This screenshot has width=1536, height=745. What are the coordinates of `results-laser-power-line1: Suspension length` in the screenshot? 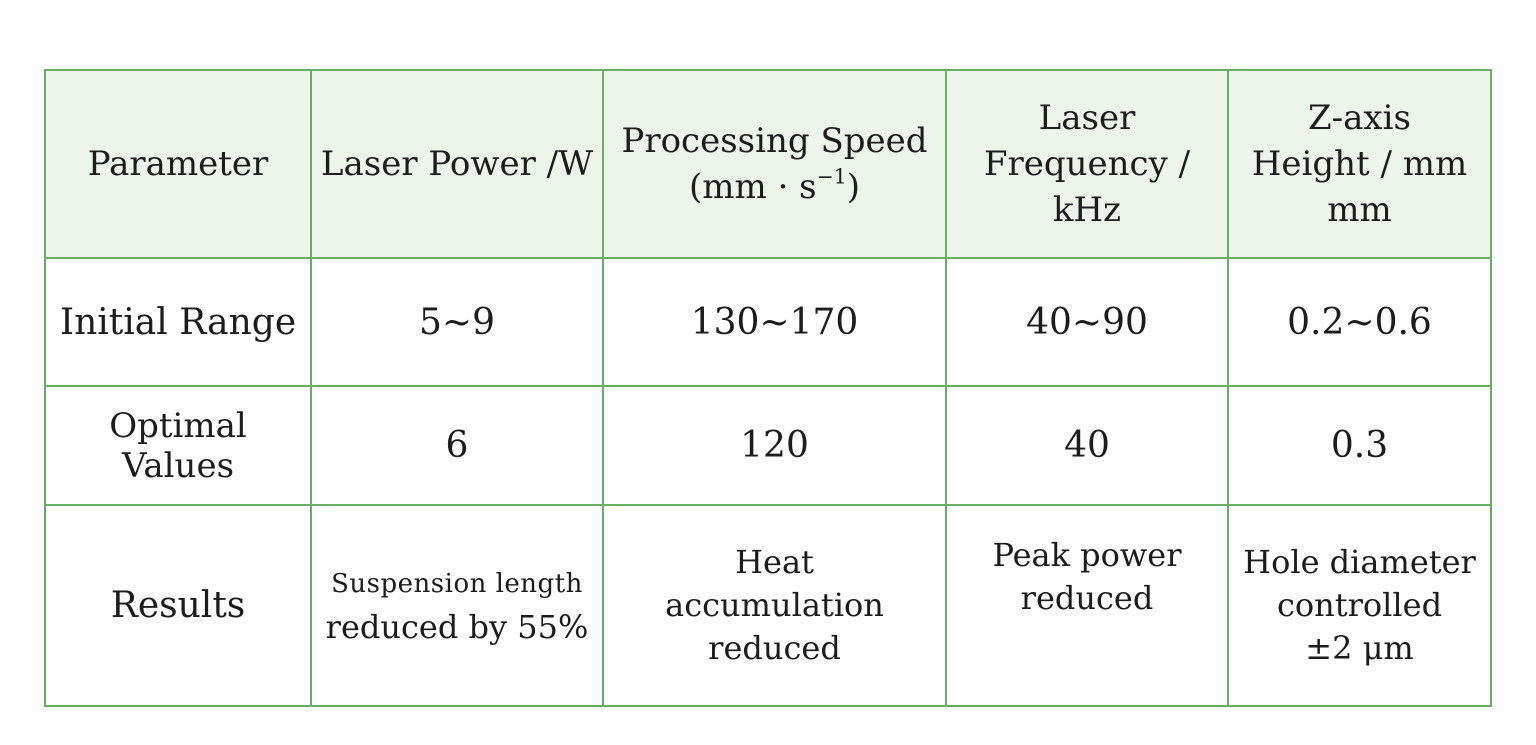 It's located at (457, 583).